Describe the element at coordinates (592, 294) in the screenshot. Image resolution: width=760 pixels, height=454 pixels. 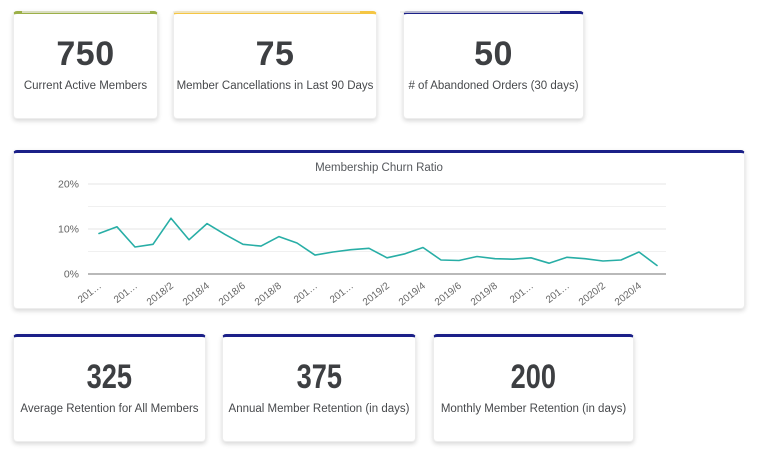
I see `x-tick-label: 2020/2` at that location.